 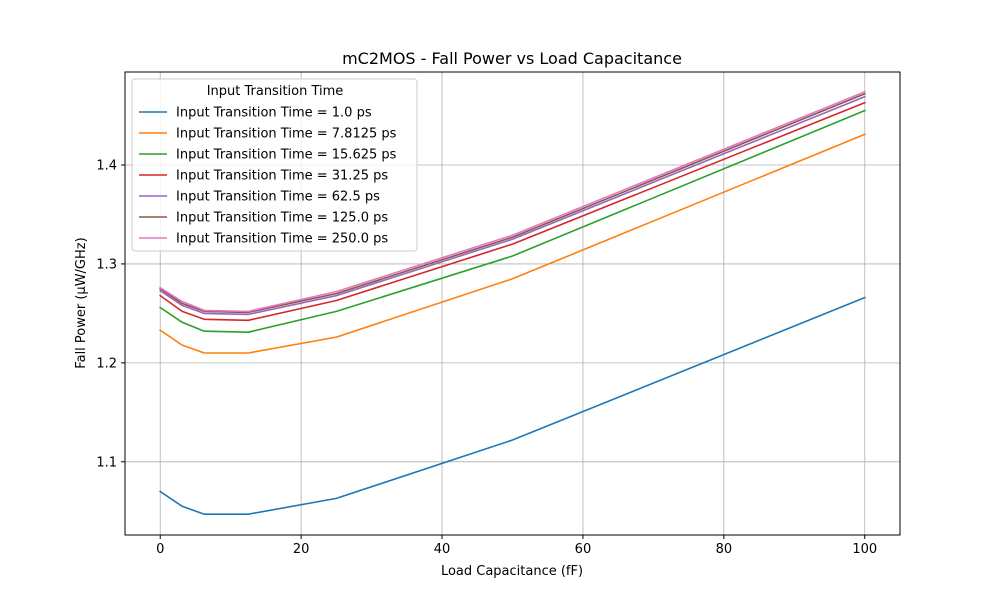 What do you see at coordinates (442, 549) in the screenshot?
I see `x-tick-label: 40` at bounding box center [442, 549].